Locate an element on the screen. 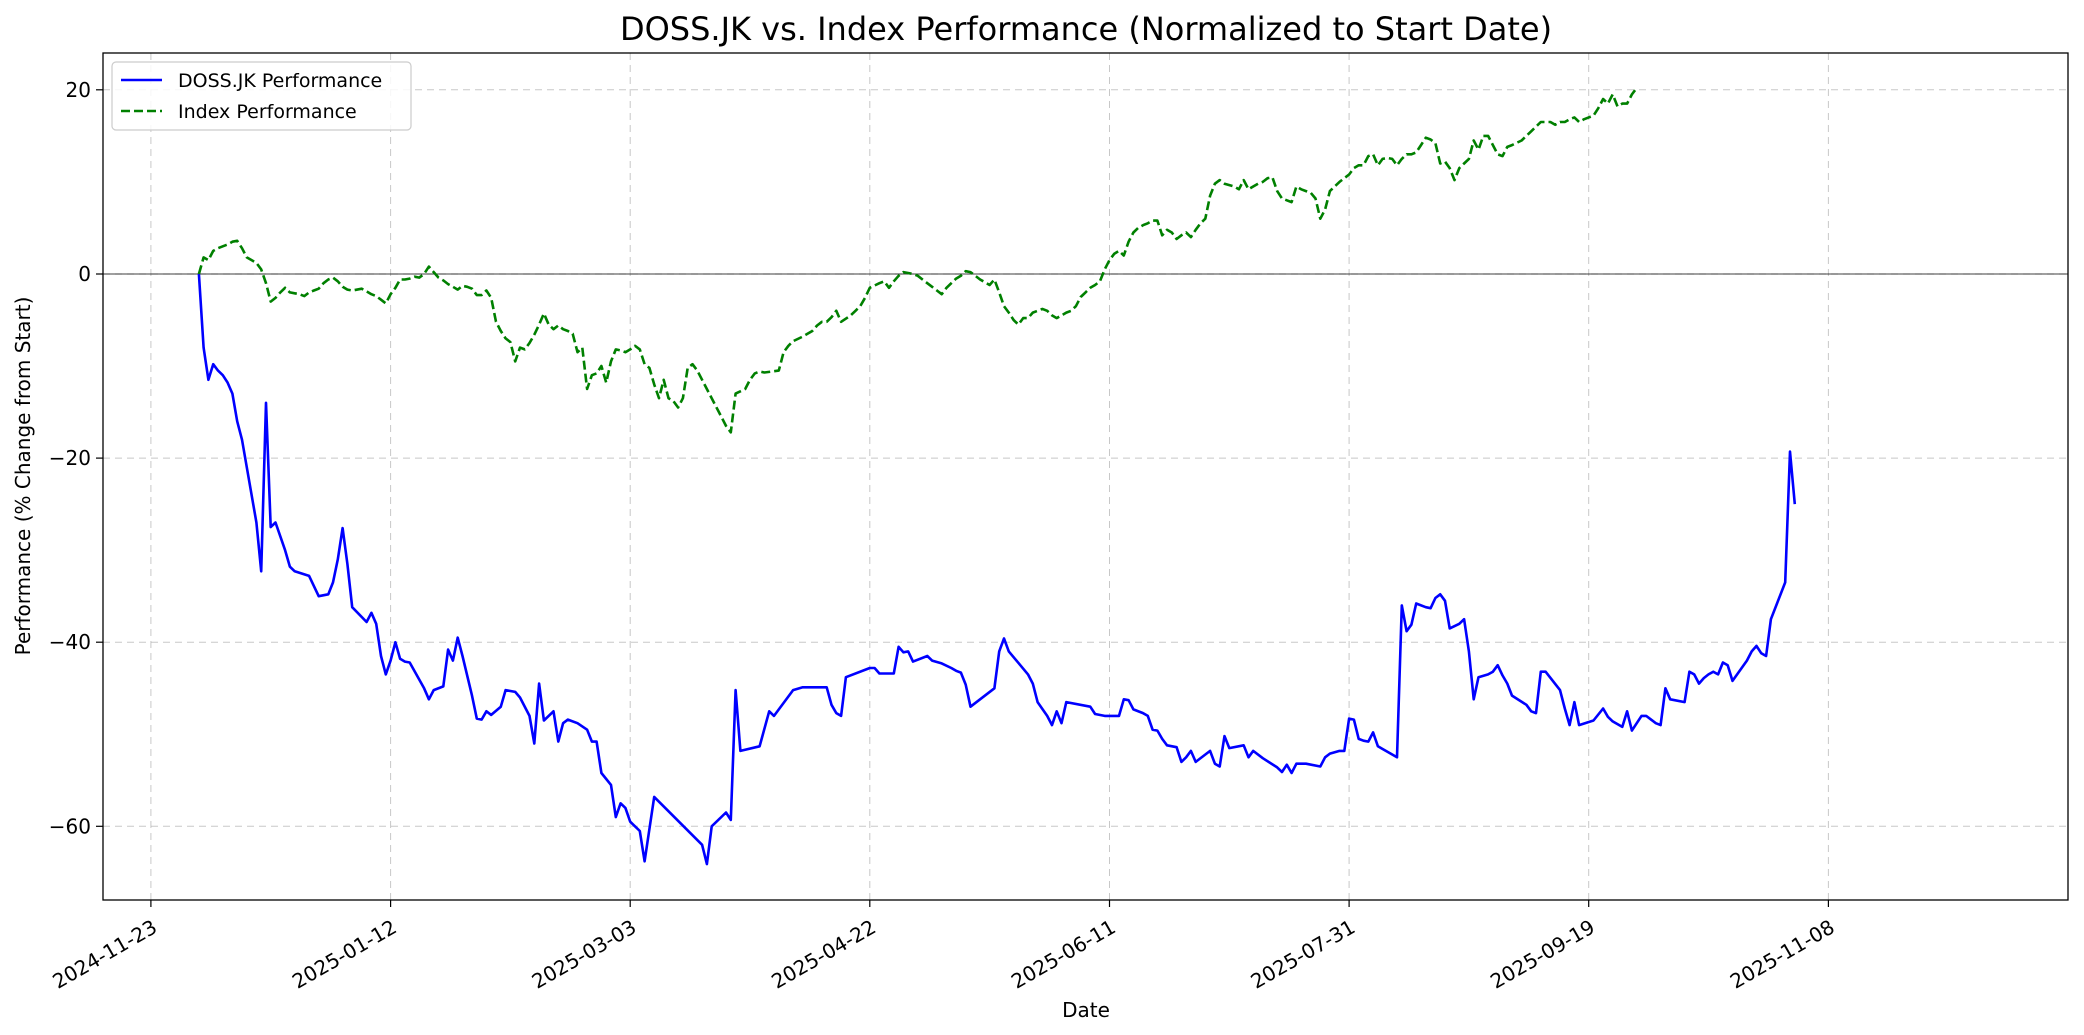 Image resolution: width=2084 pixels, height=1035 pixels. y-tick-label: −60 is located at coordinates (70, 826).